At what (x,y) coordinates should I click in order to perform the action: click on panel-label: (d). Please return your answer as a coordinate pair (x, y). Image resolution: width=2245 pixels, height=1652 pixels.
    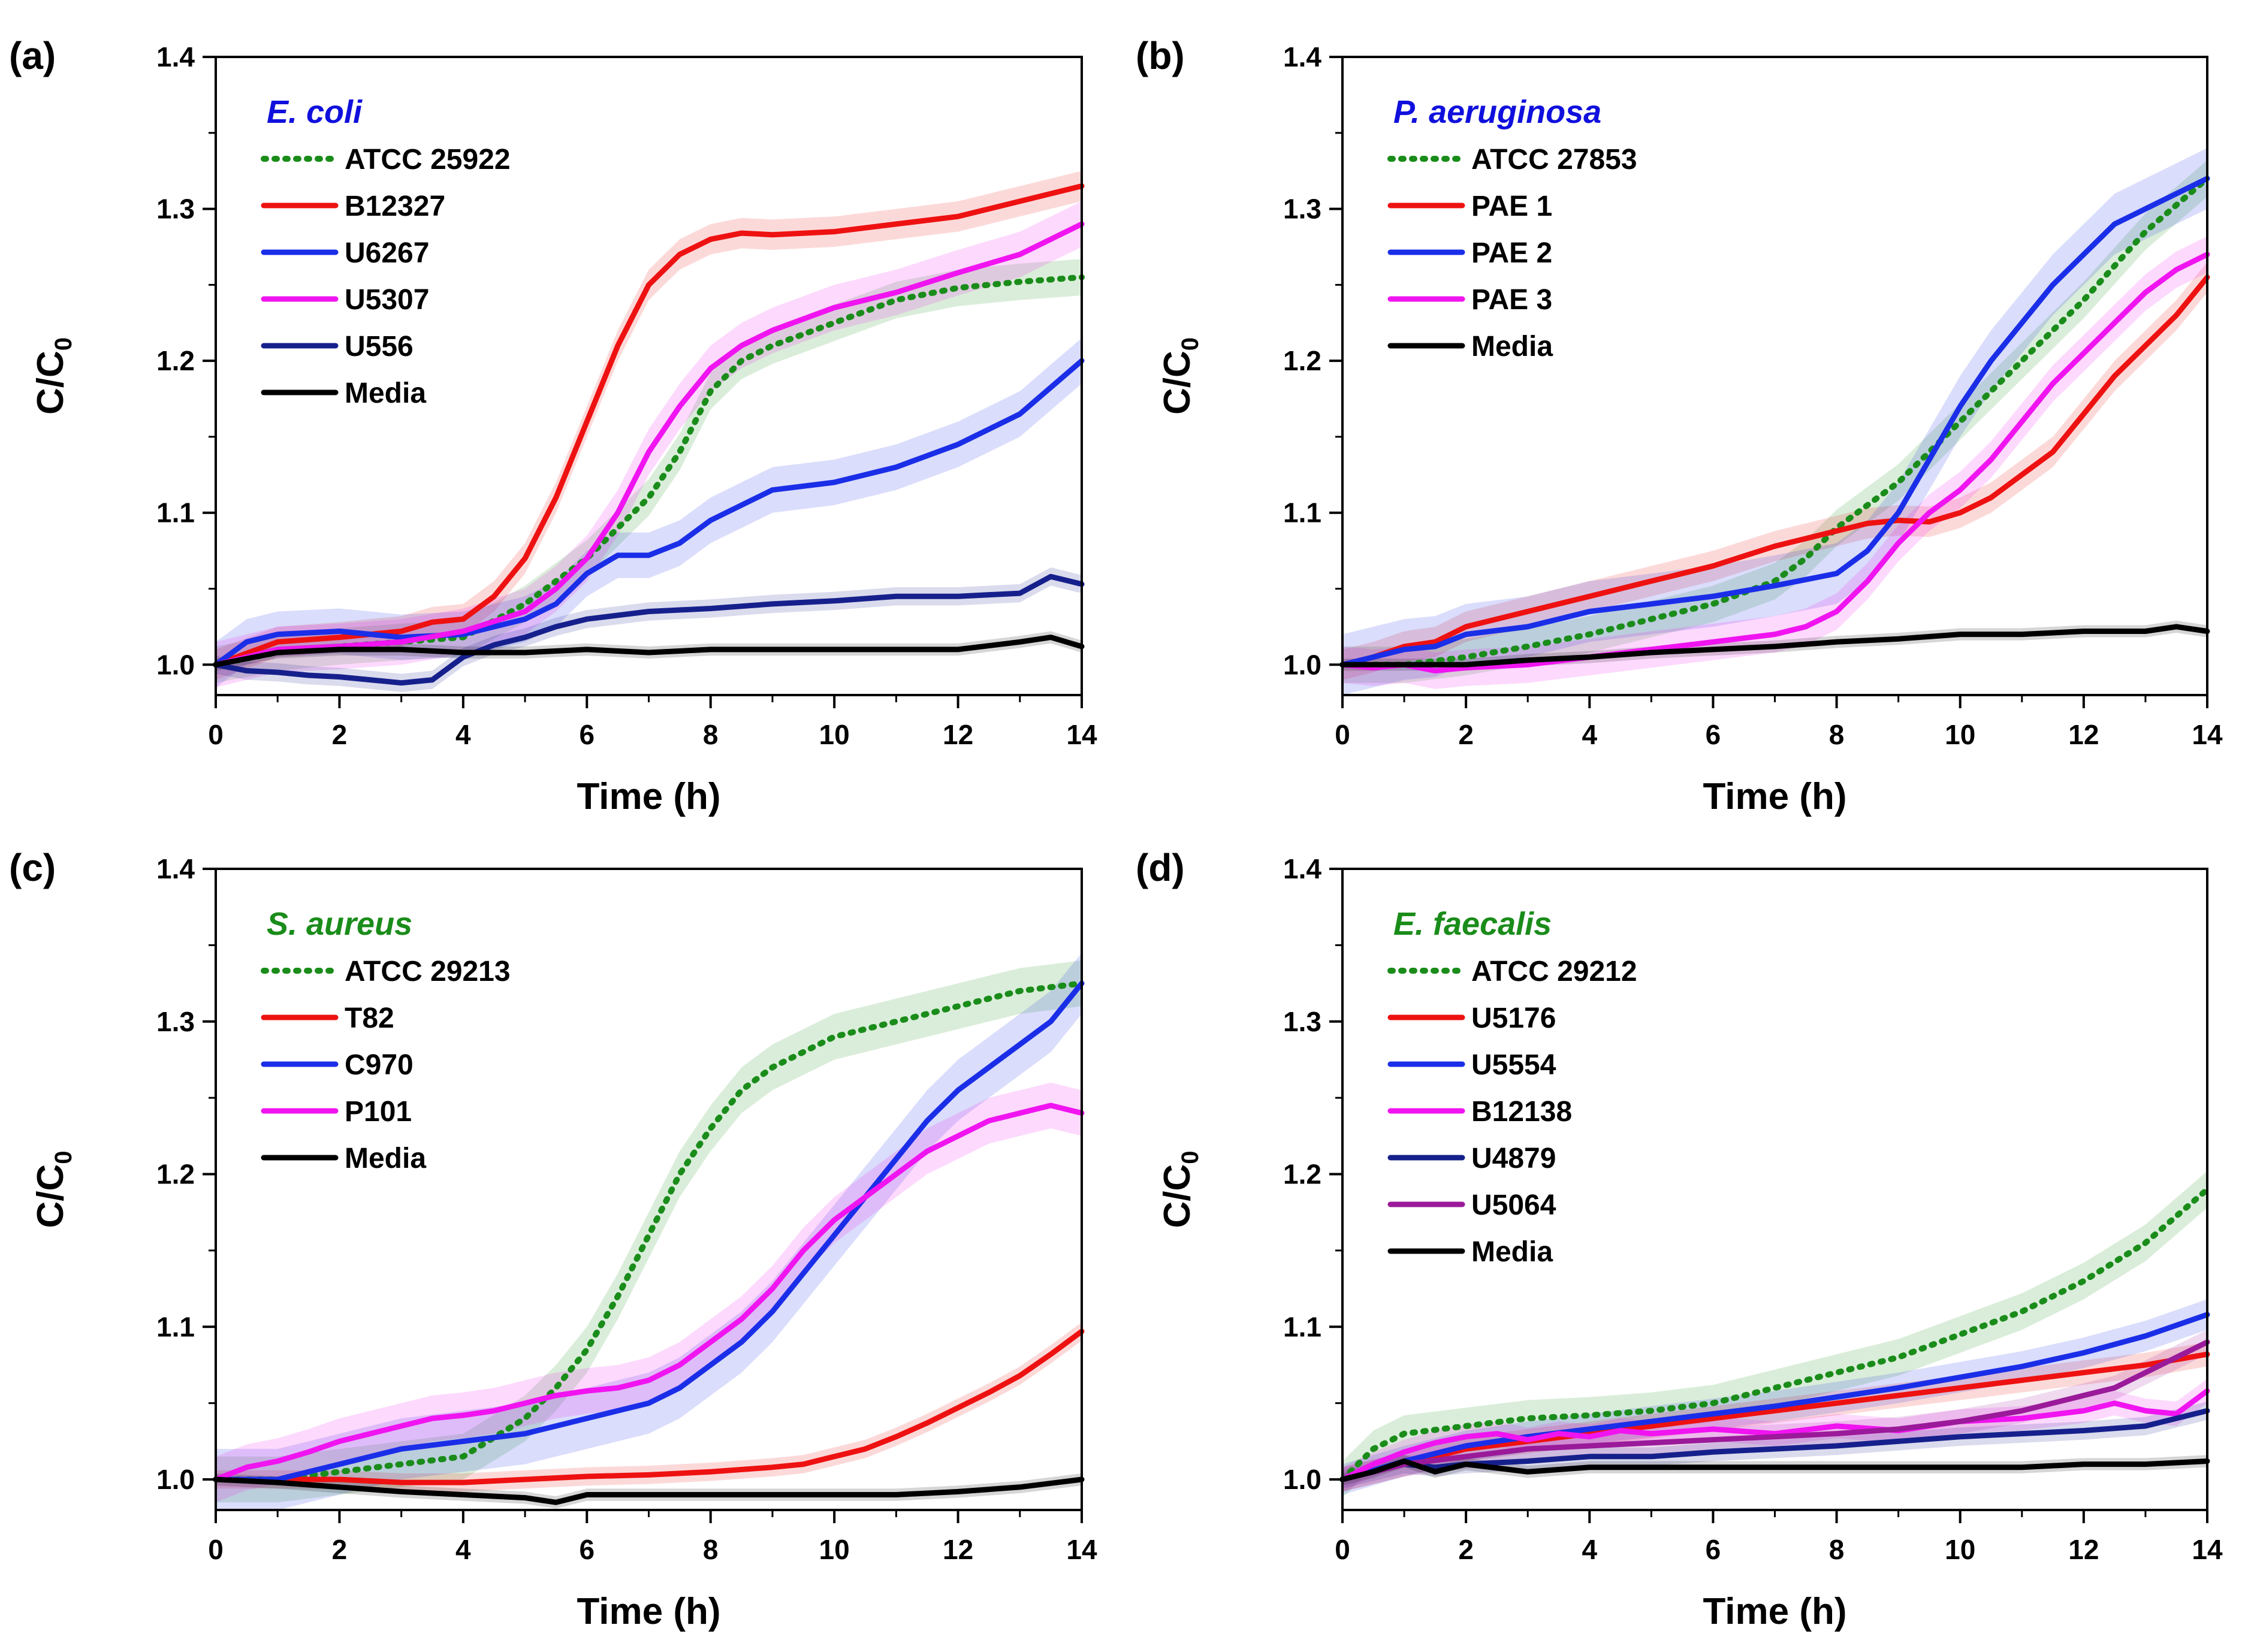
    Looking at the image, I should click on (1160, 867).